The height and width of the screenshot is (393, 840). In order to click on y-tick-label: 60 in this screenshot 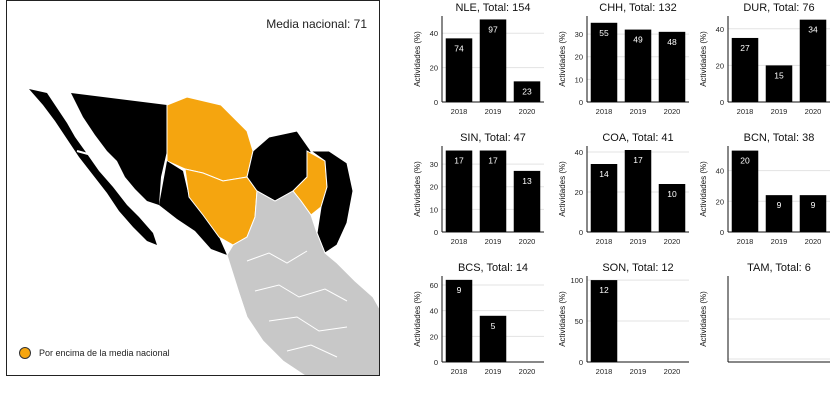, I will do `click(434, 285)`.